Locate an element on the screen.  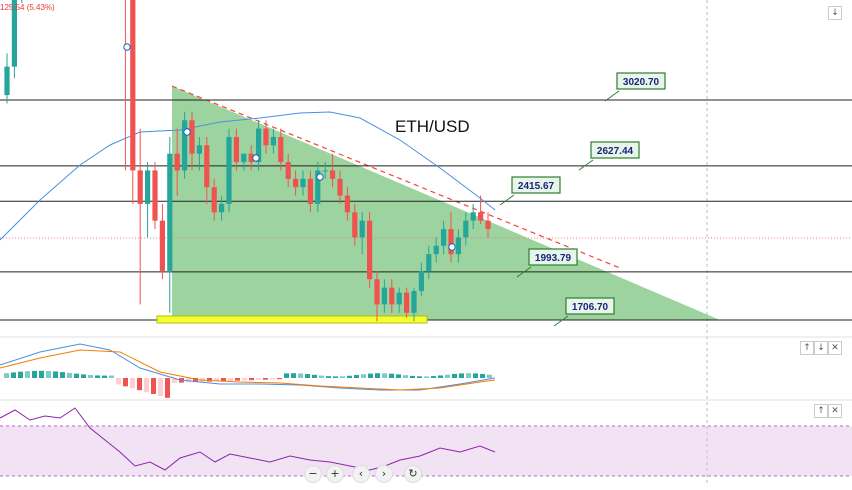
level-label-1993-79: 1993.79 is located at coordinates (547, 263).